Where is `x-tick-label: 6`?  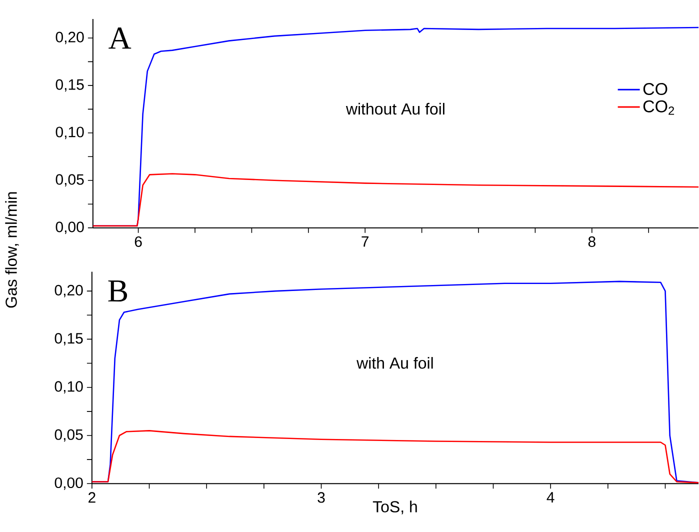 x-tick-label: 6 is located at coordinates (138, 242).